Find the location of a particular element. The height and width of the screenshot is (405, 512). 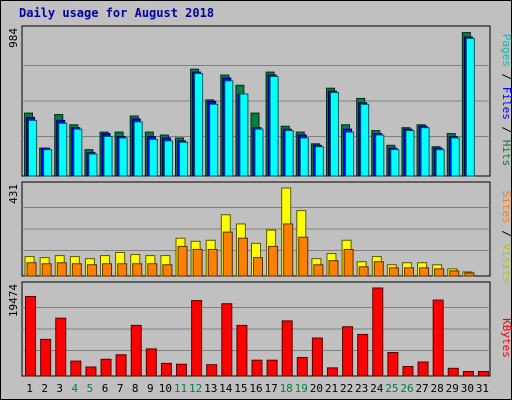

x-tick-label-day-10: 10 is located at coordinates (165, 388).